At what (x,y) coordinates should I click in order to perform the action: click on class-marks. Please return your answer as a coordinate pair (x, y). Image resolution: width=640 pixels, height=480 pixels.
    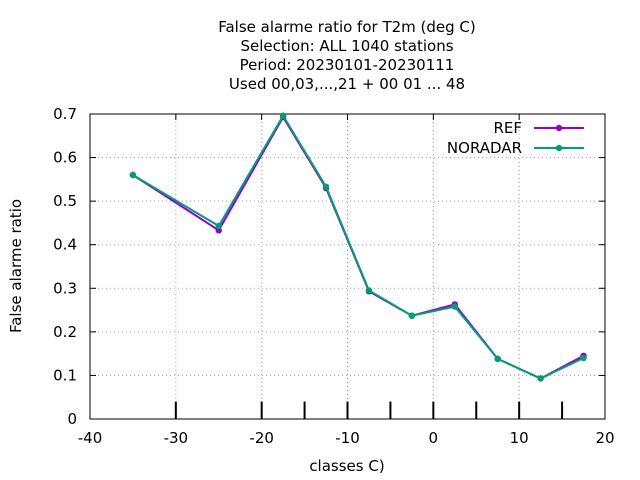
    Looking at the image, I should click on (369, 410).